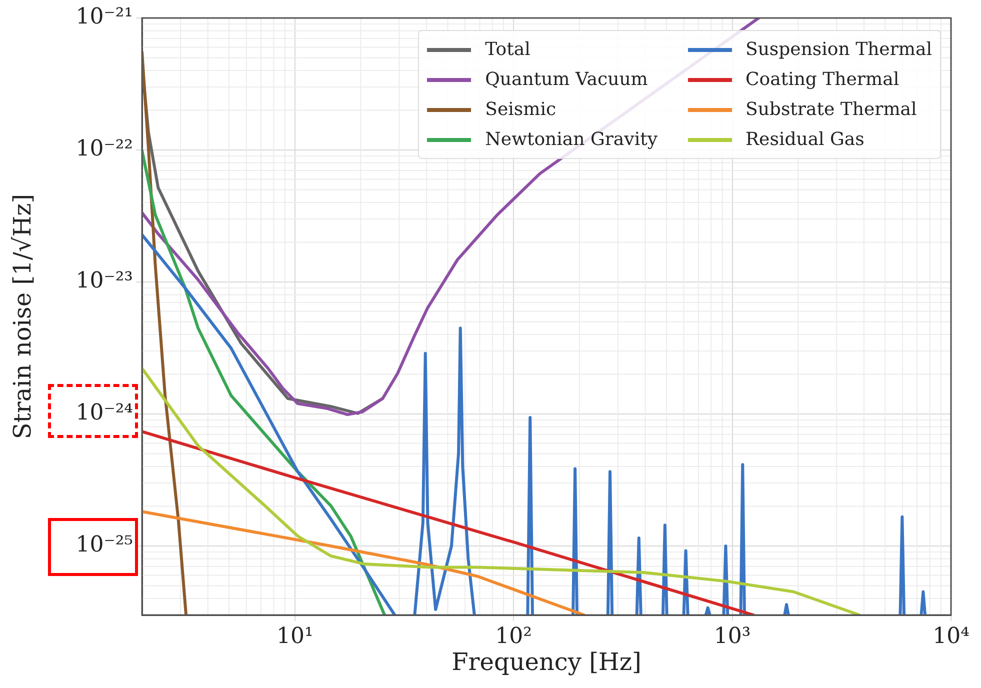  Describe the element at coordinates (805, 140) in the screenshot. I see `legend-label: Residual Gas` at that location.